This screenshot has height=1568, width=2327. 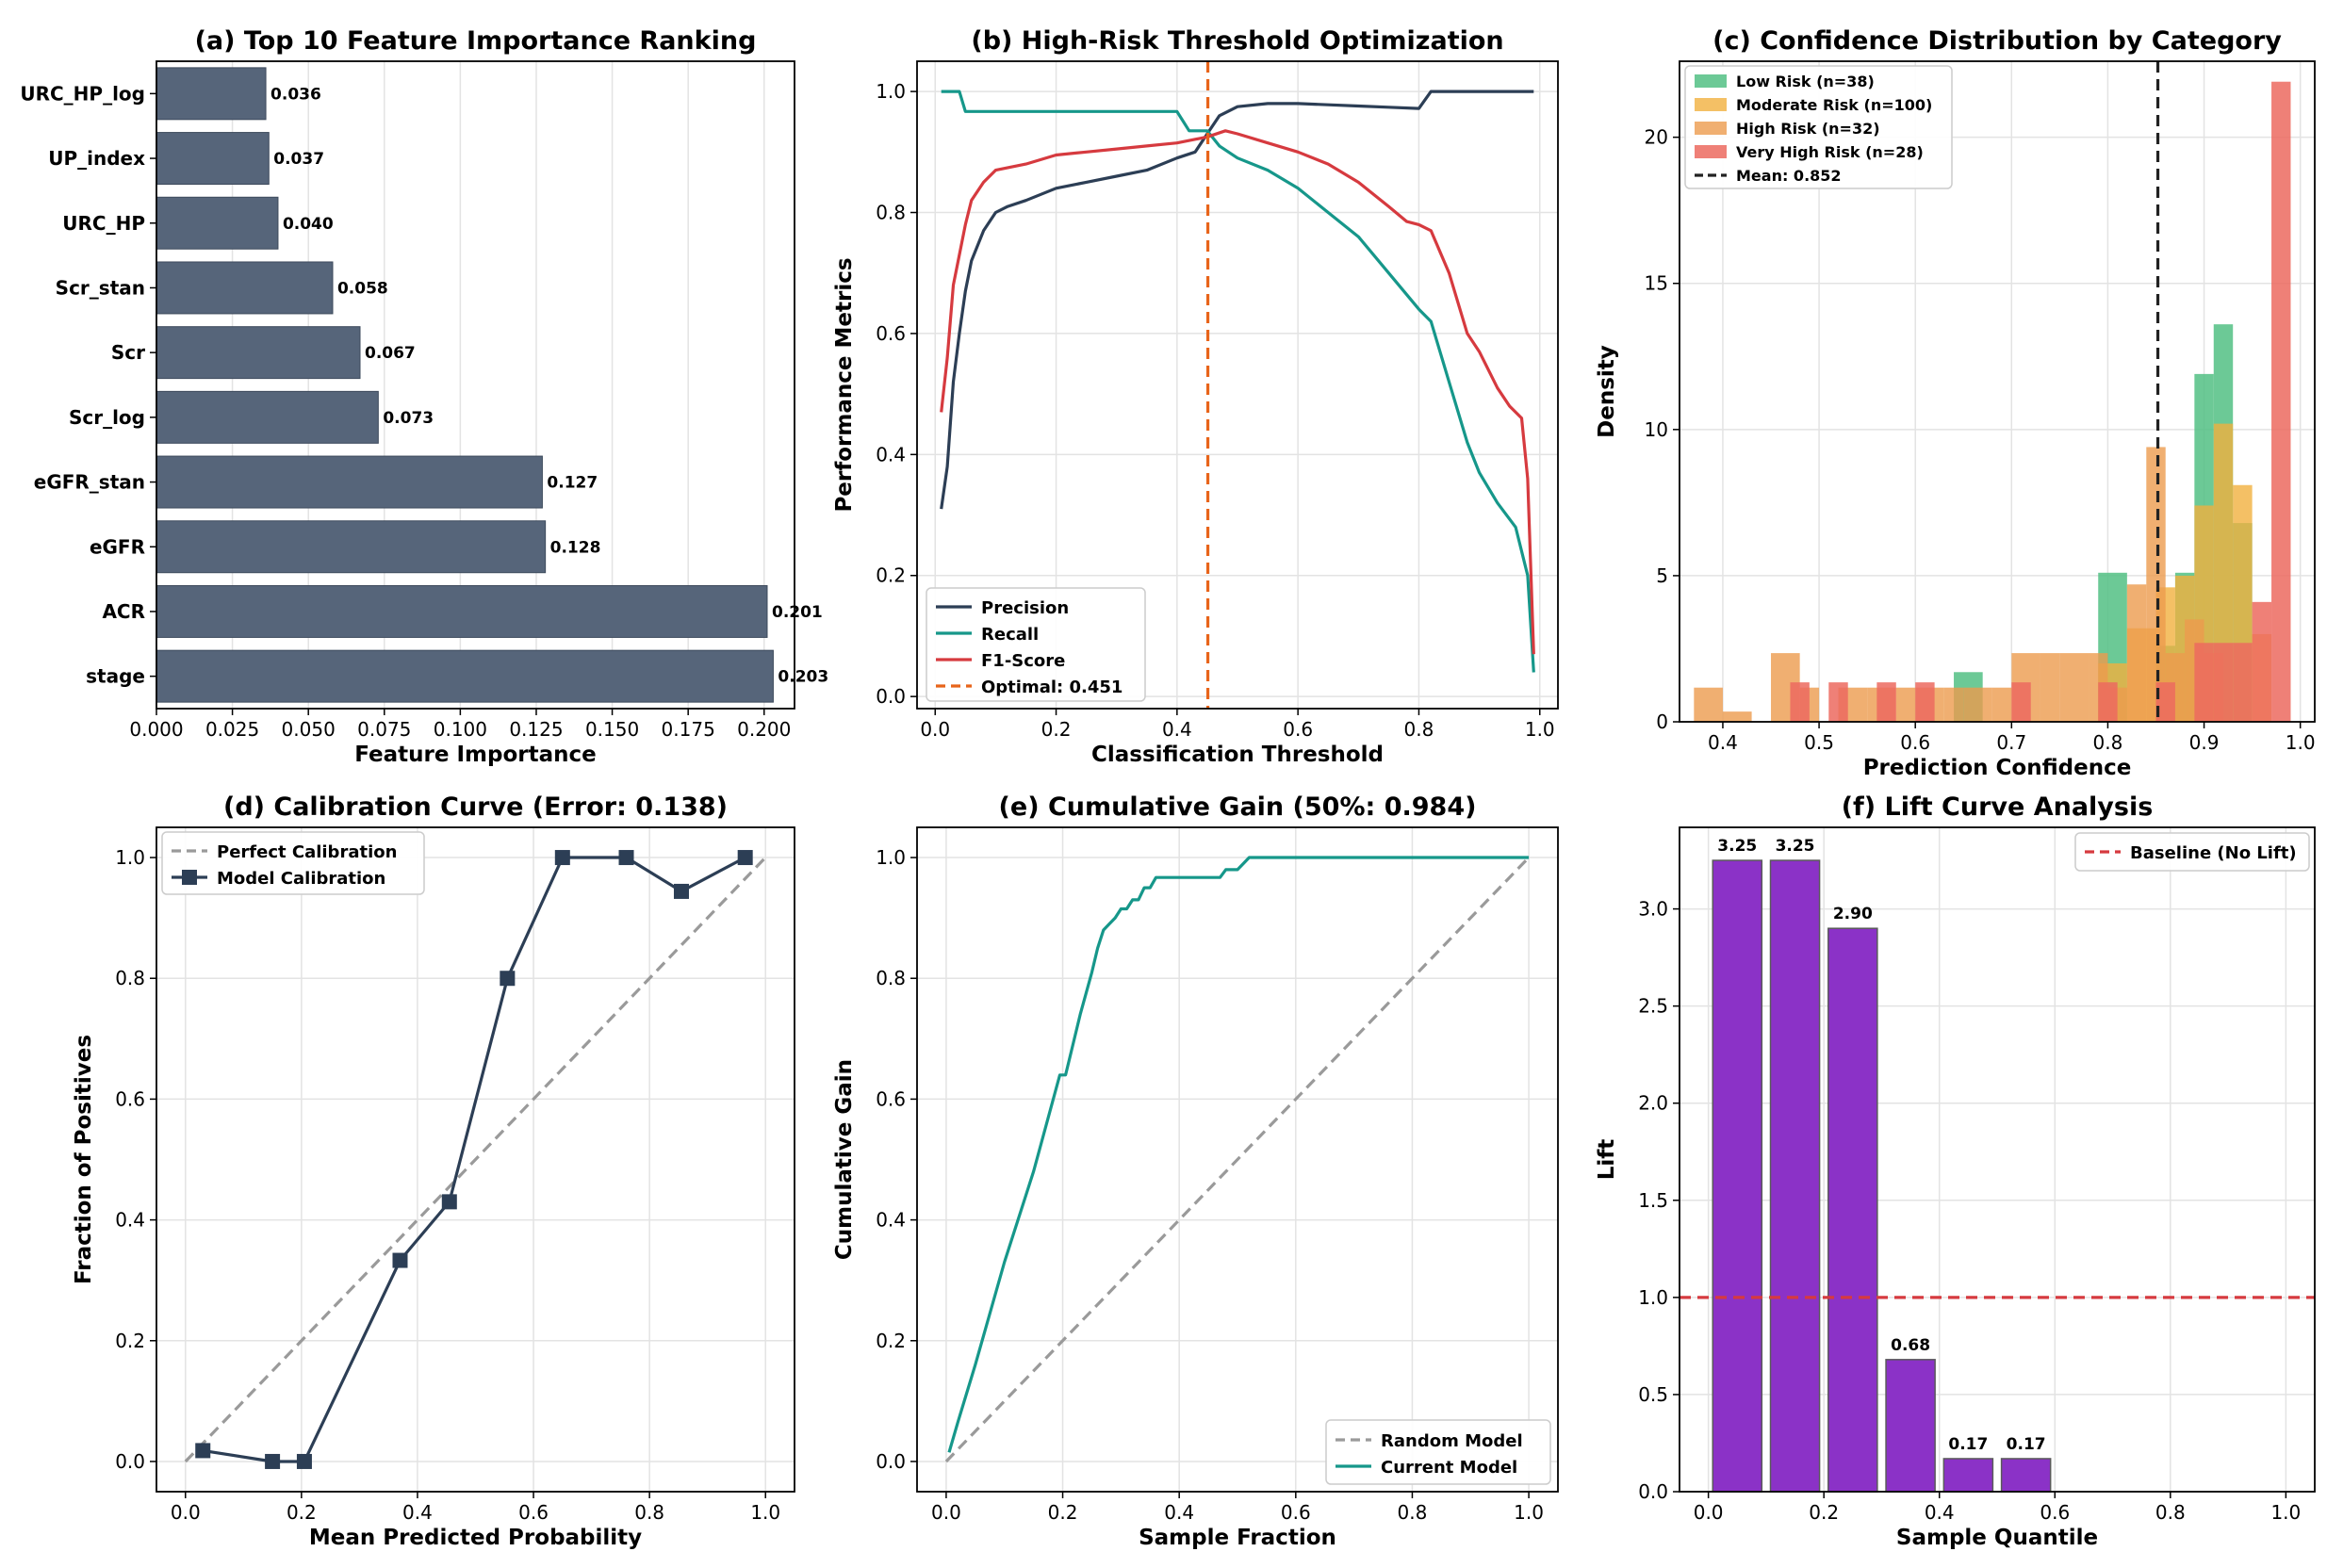 What do you see at coordinates (298, 160) in the screenshot?
I see `data-label: 0.037` at bounding box center [298, 160].